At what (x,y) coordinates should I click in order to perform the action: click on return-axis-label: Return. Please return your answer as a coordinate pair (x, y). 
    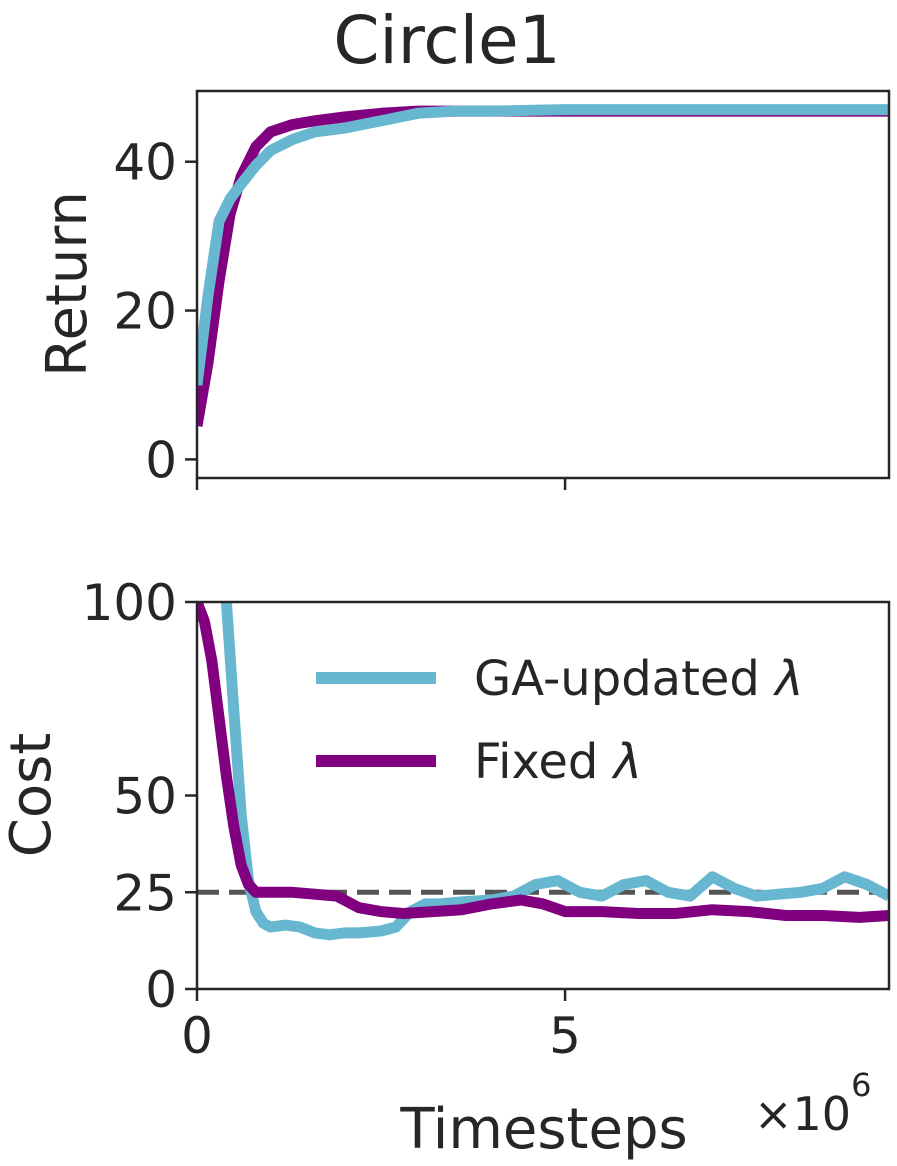
    Looking at the image, I should click on (67, 284).